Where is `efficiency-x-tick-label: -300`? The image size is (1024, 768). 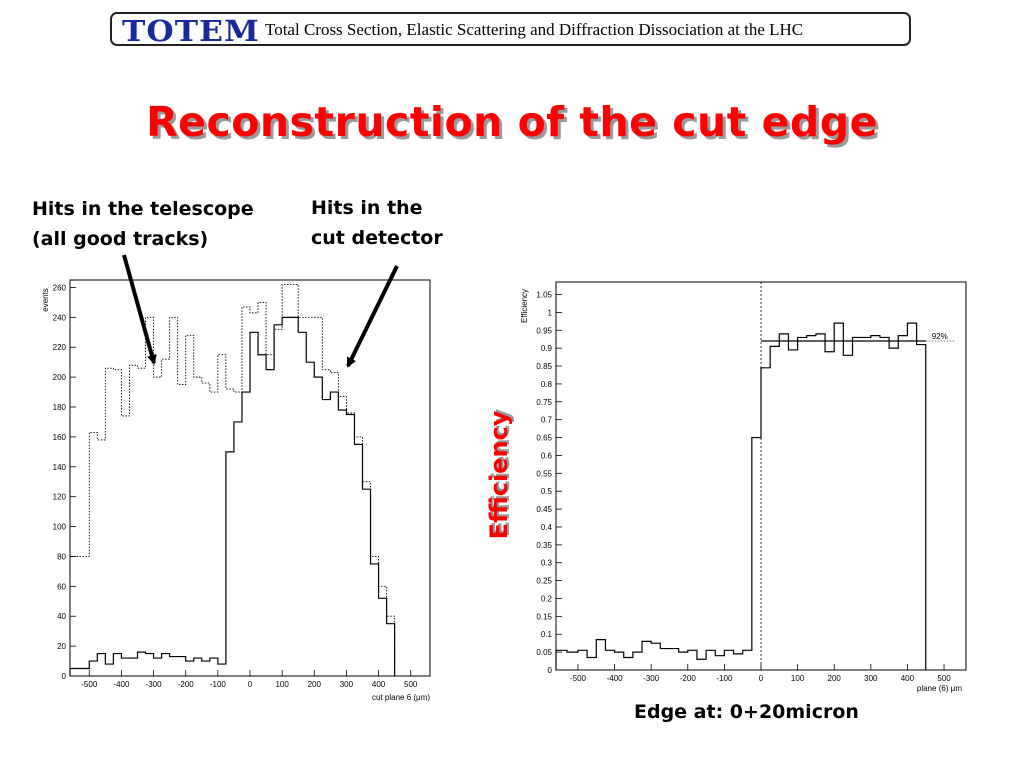
efficiency-x-tick-label: -300 is located at coordinates (651, 678).